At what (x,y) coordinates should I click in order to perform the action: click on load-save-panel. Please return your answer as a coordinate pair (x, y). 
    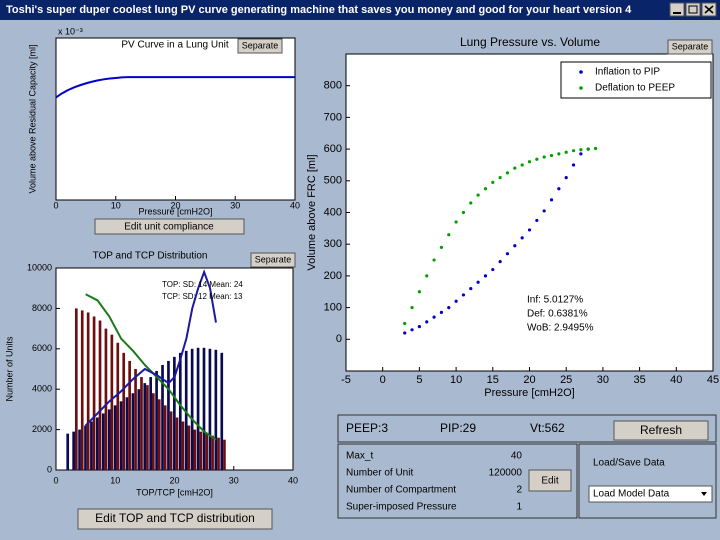
    Looking at the image, I should click on (647, 481).